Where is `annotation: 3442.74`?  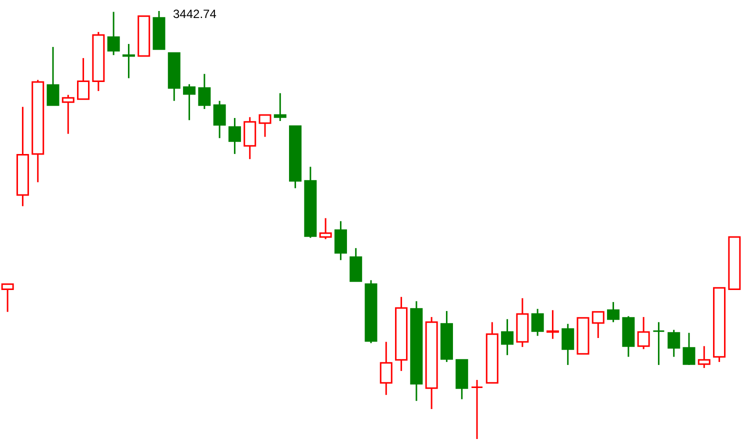
annotation: 3442.74 is located at coordinates (195, 14).